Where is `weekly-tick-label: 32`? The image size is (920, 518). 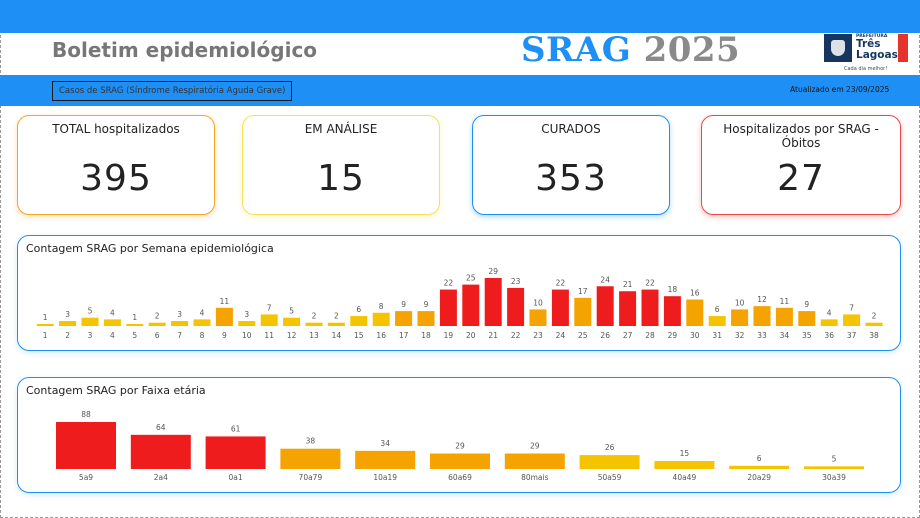
weekly-tick-label: 32 is located at coordinates (740, 335).